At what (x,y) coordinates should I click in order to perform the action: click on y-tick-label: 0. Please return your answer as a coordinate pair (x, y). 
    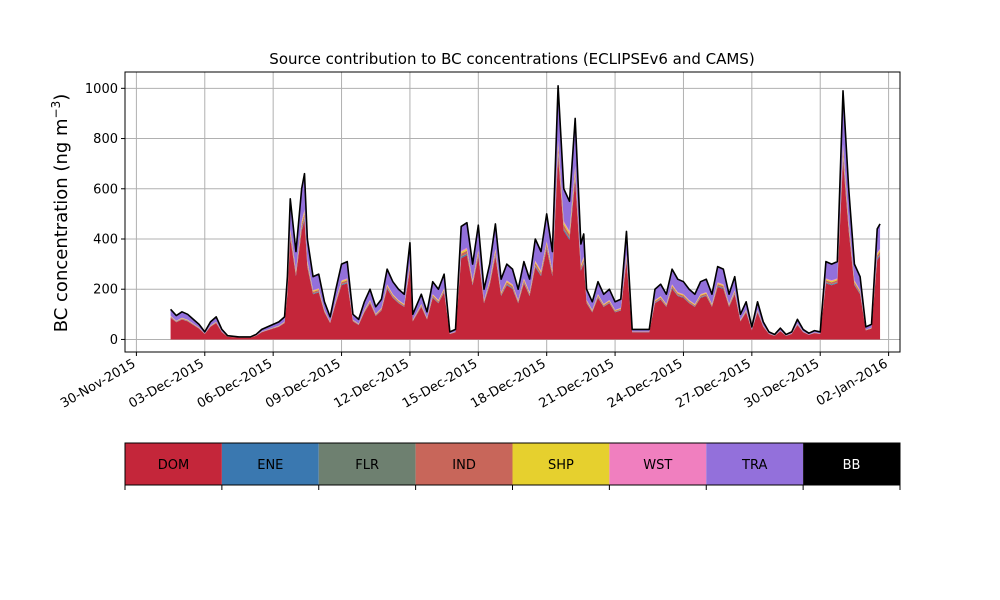
    Looking at the image, I should click on (114, 340).